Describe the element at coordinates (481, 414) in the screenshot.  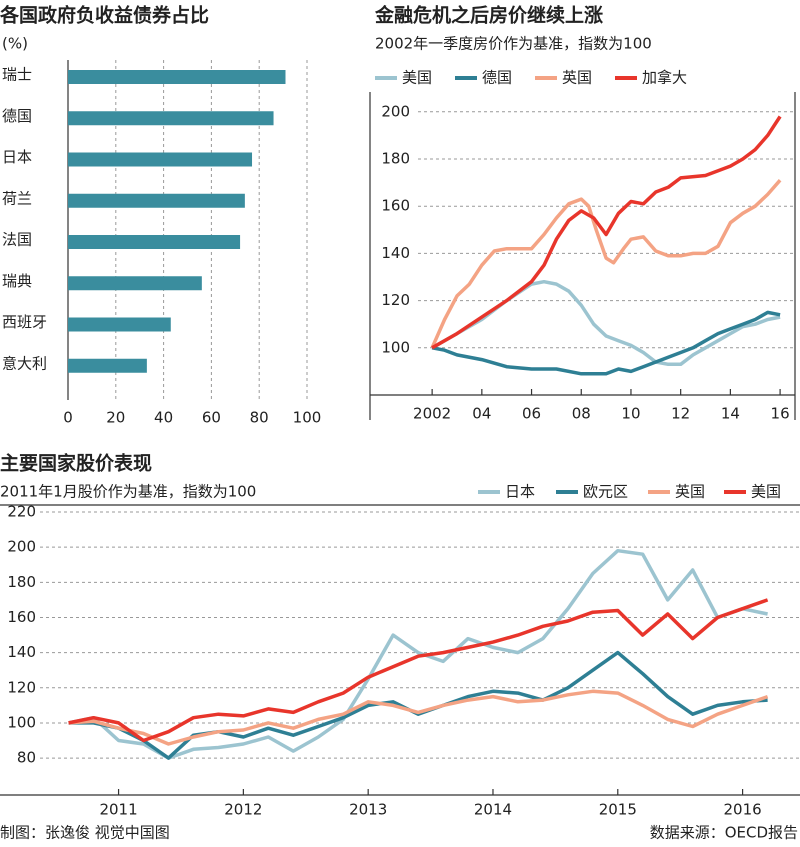
I see `x-tick-label: 04` at that location.